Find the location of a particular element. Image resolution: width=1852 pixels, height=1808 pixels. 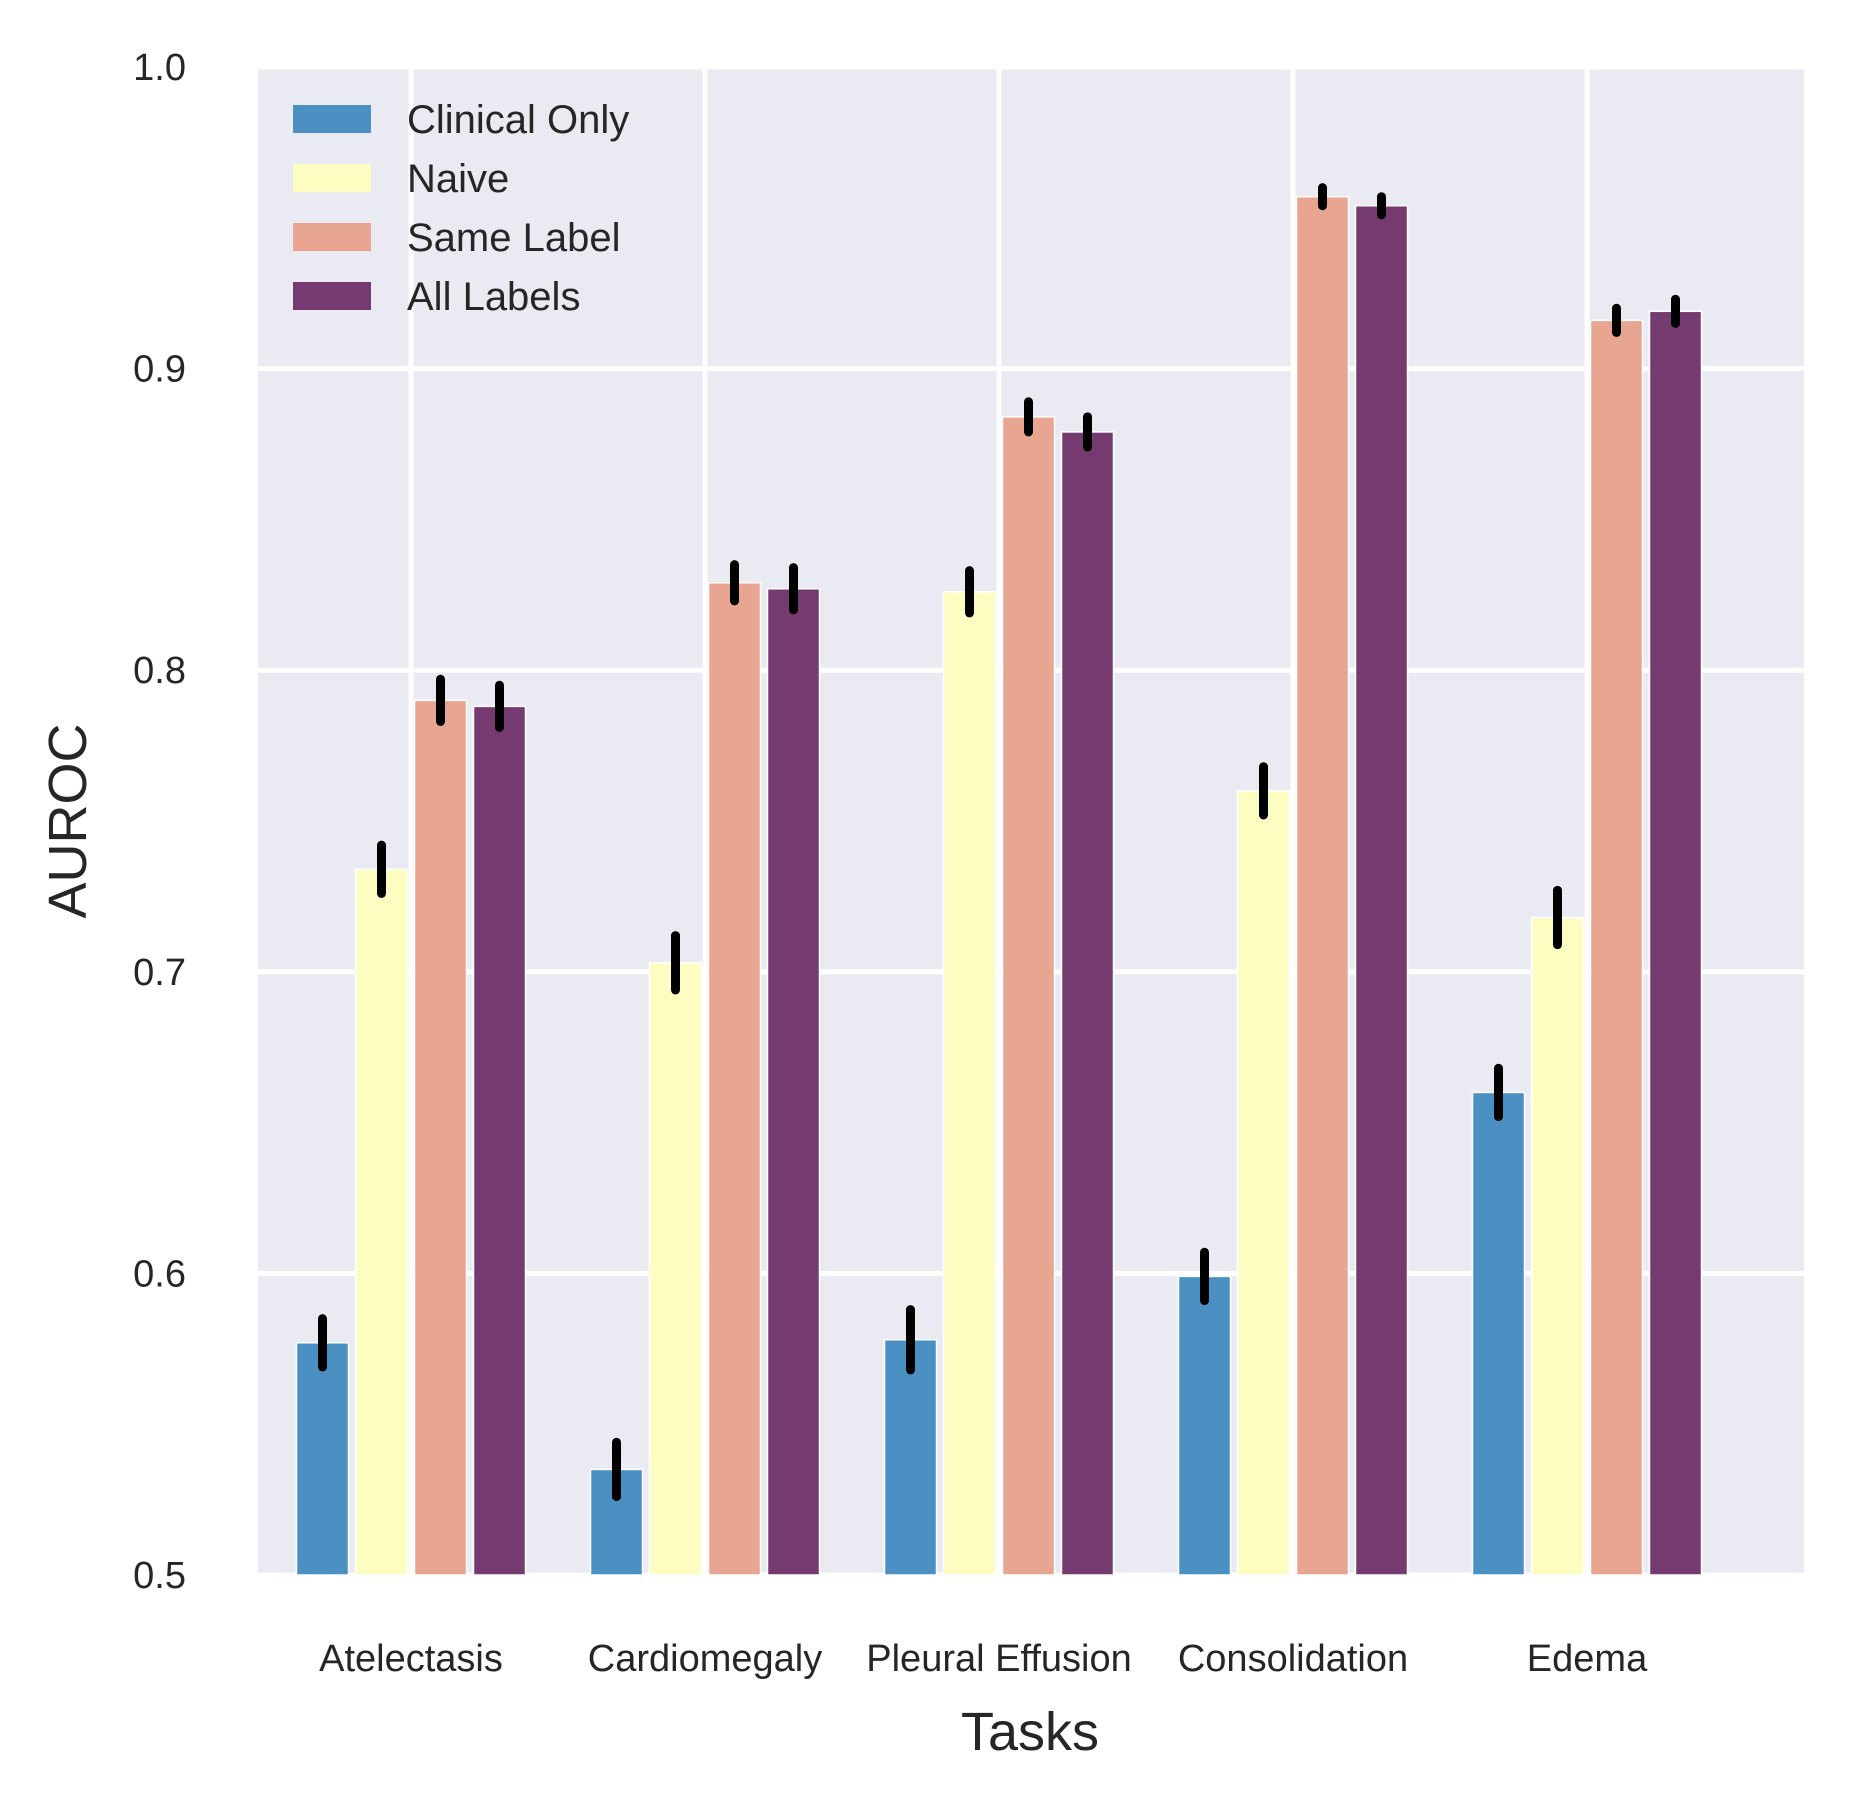

y-tick-label: 0.7 is located at coordinates (159, 973).